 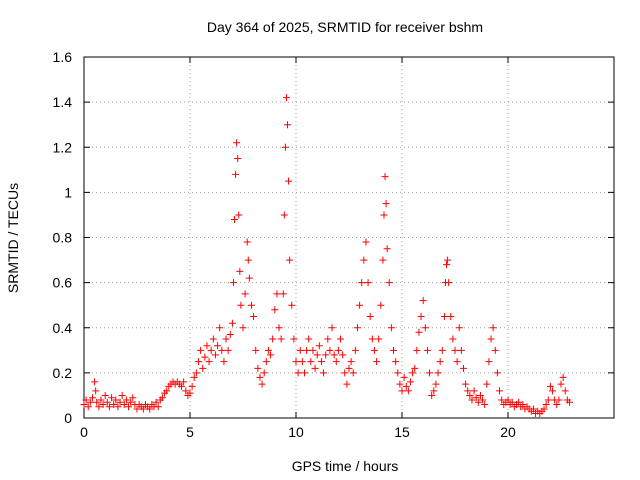 I want to click on y-tick-label: 0.6, so click(x=63, y=283).